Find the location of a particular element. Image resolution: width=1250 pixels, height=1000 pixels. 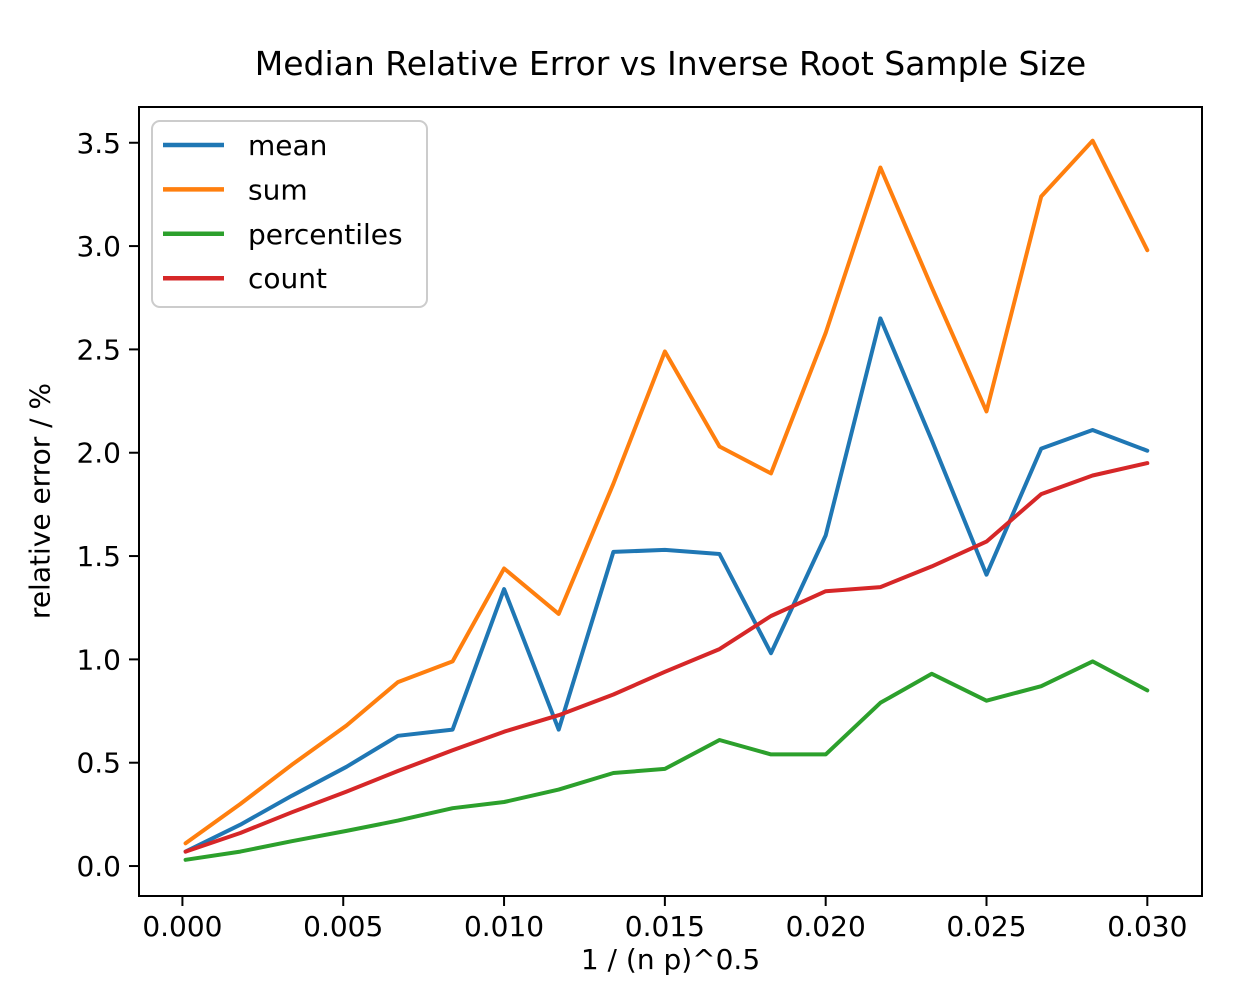

x-tick-label: 0.015 is located at coordinates (665, 926).